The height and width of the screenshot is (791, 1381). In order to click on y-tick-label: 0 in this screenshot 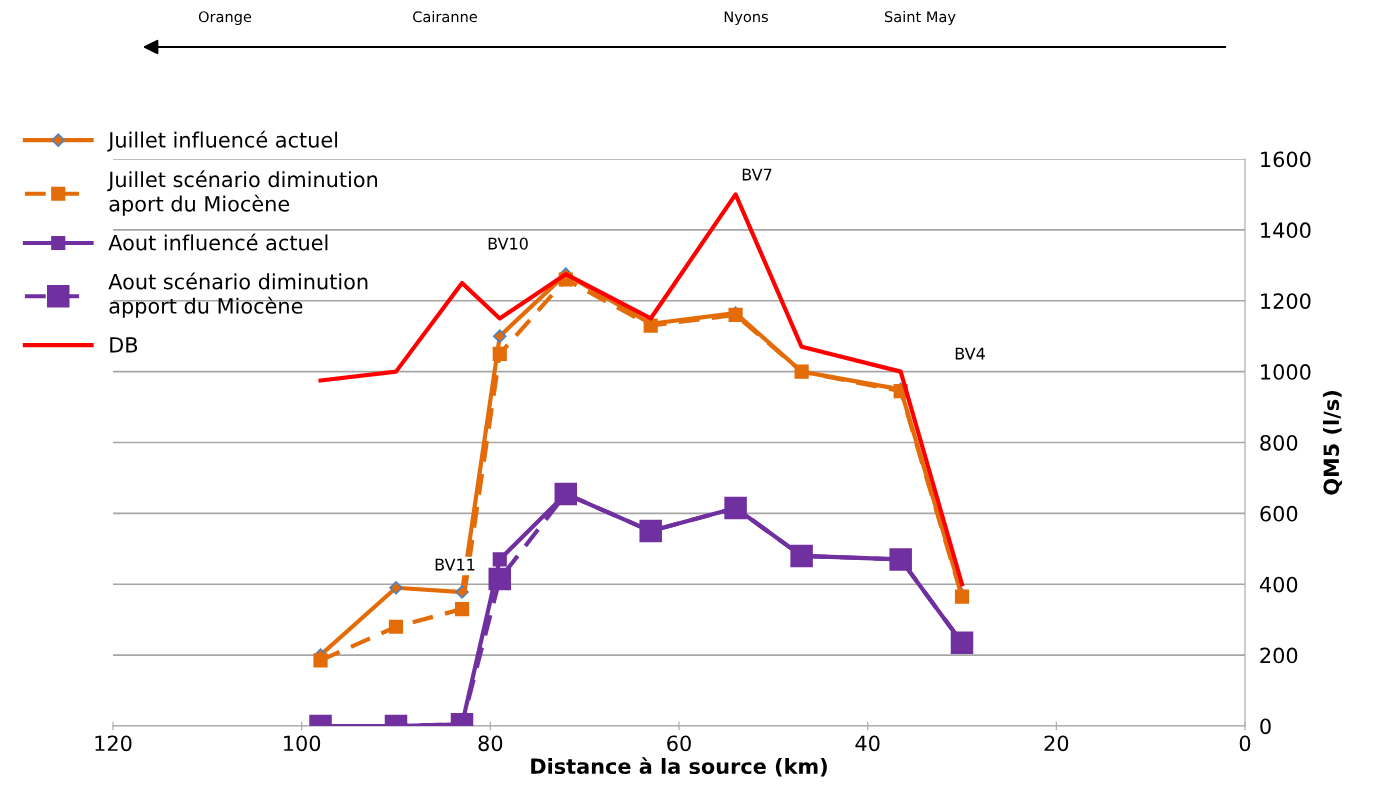, I will do `click(1265, 726)`.